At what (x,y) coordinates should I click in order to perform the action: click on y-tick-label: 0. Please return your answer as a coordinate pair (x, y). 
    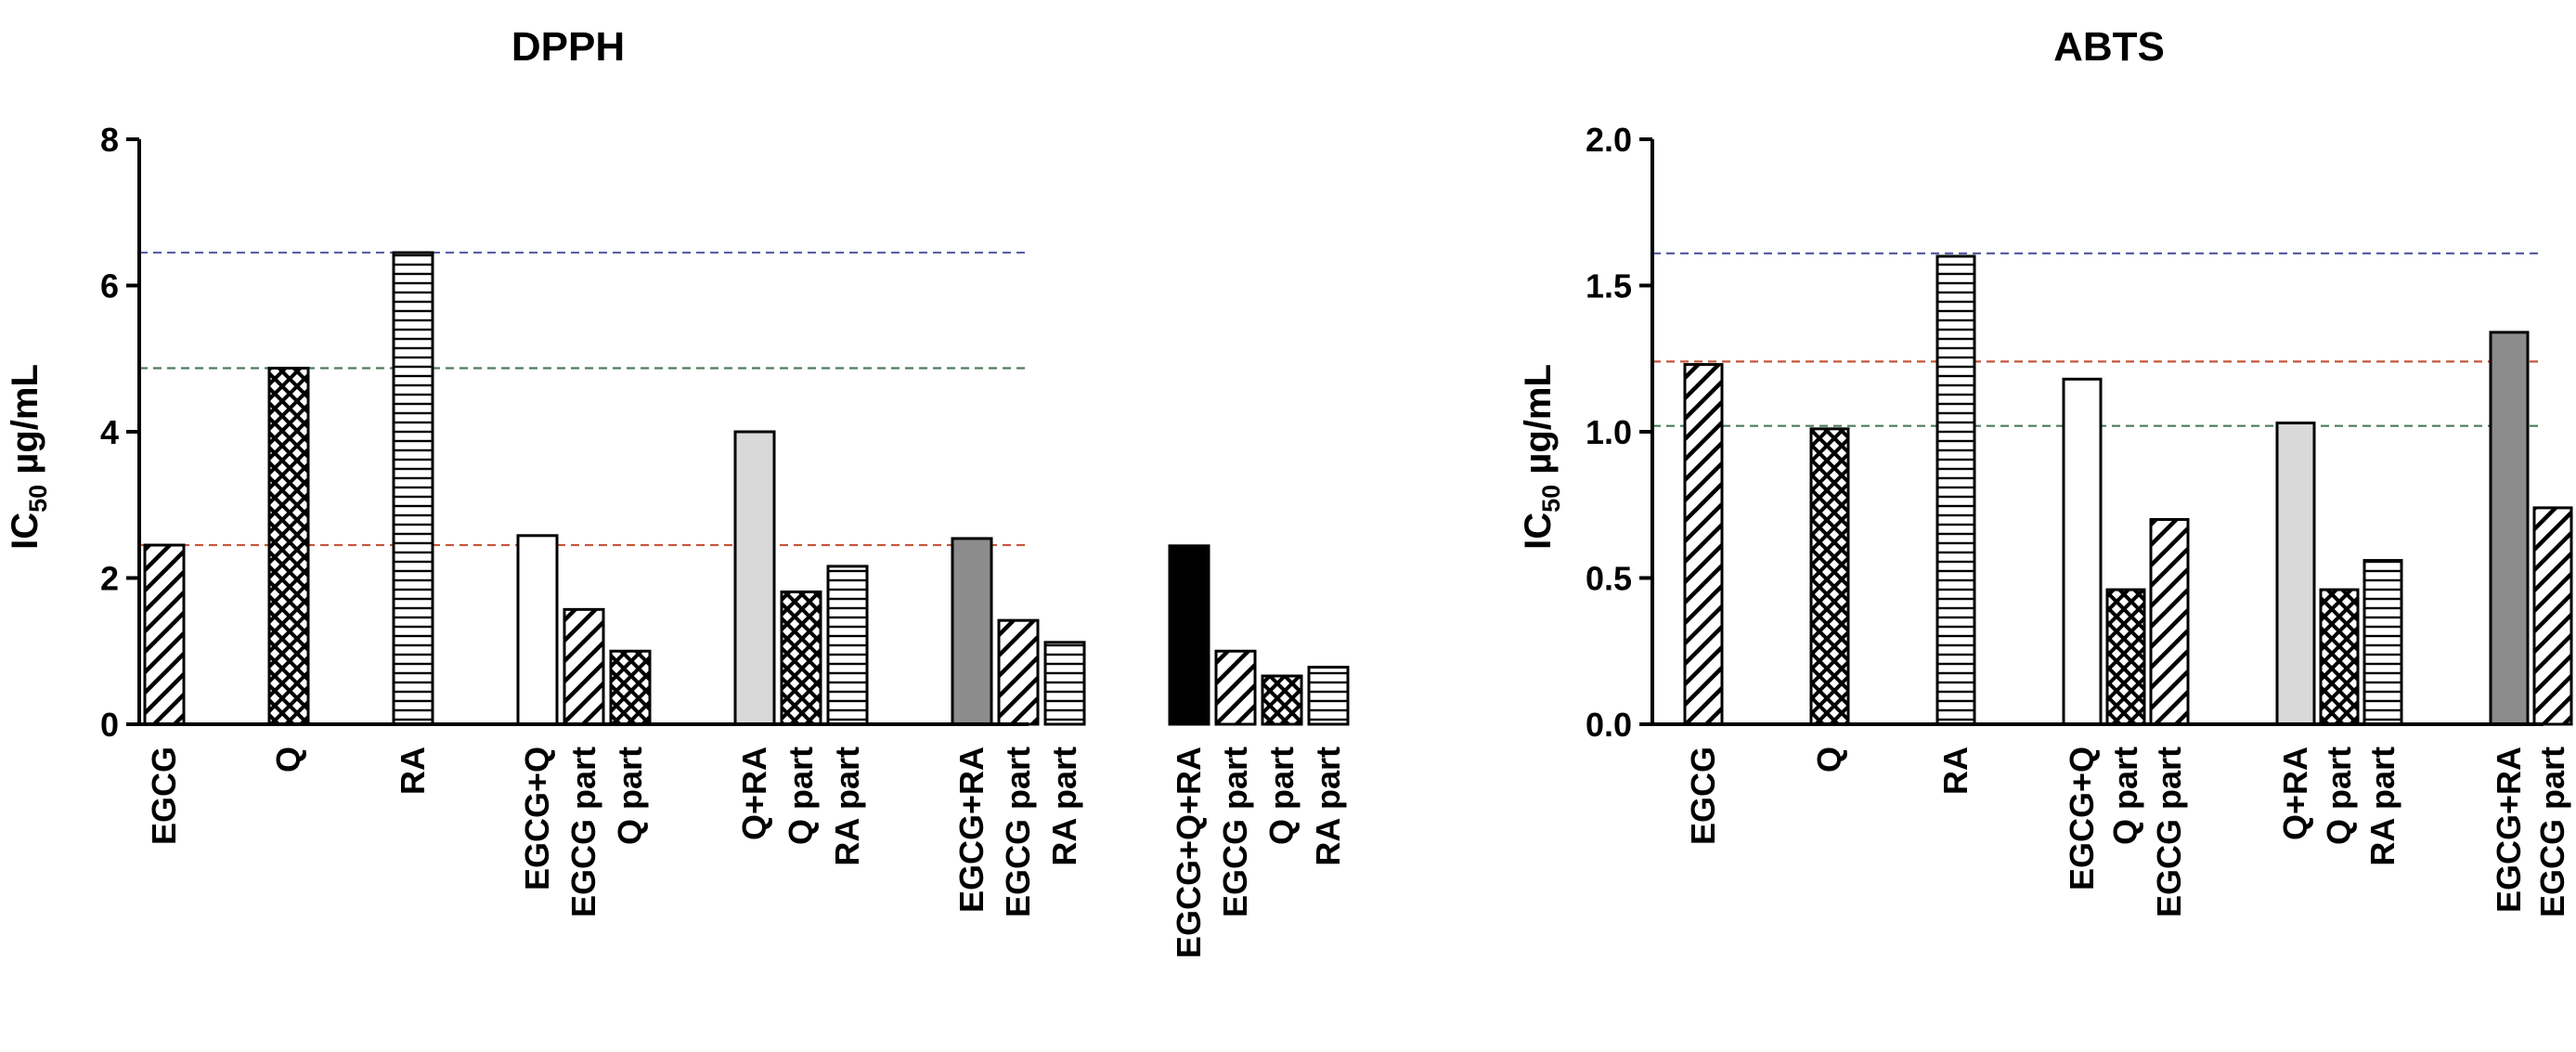
    Looking at the image, I should click on (109, 725).